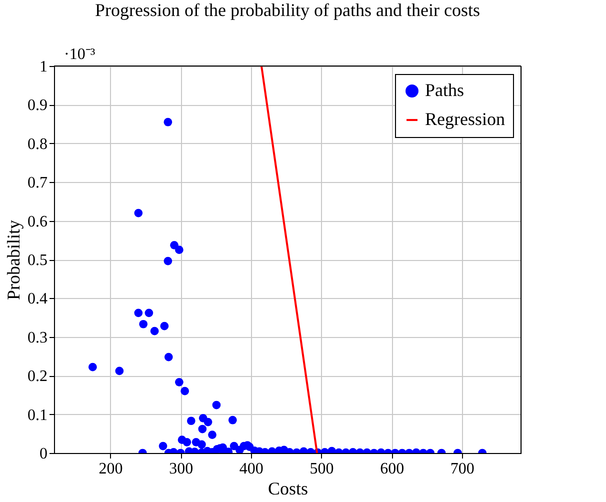 This screenshot has height=502, width=606. I want to click on x-tick-label: 500, so click(322, 469).